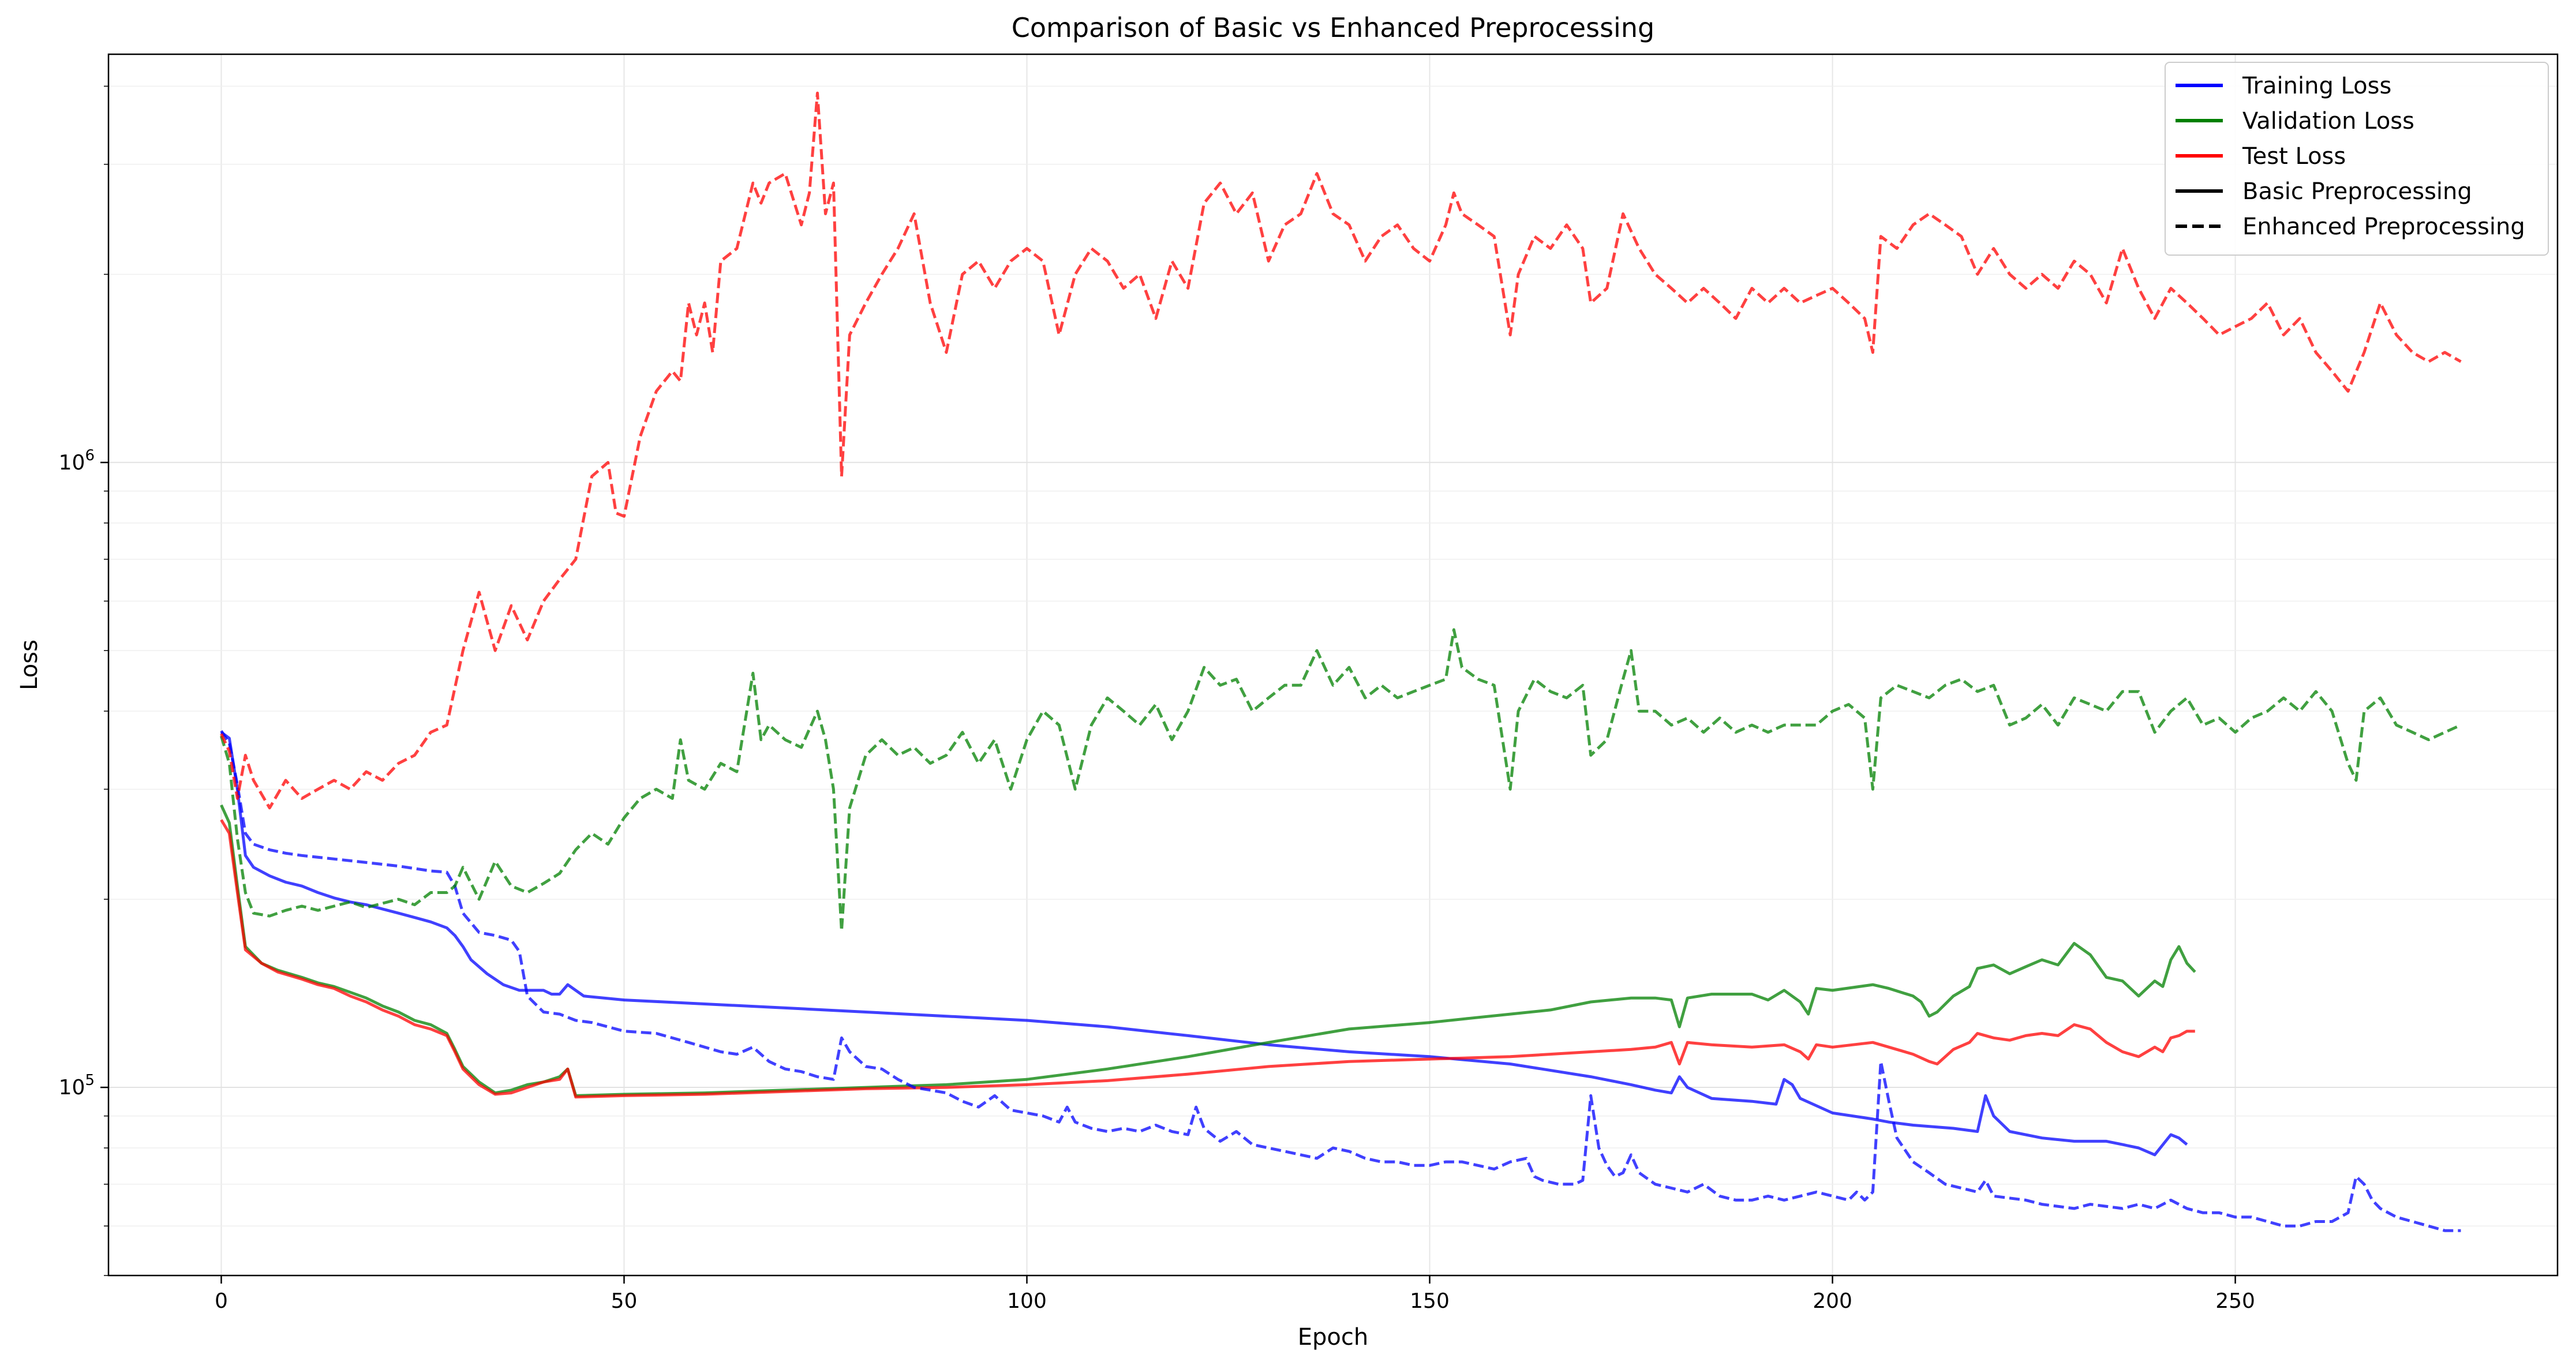  What do you see at coordinates (625, 1301) in the screenshot?
I see `x-tick-label: 50` at bounding box center [625, 1301].